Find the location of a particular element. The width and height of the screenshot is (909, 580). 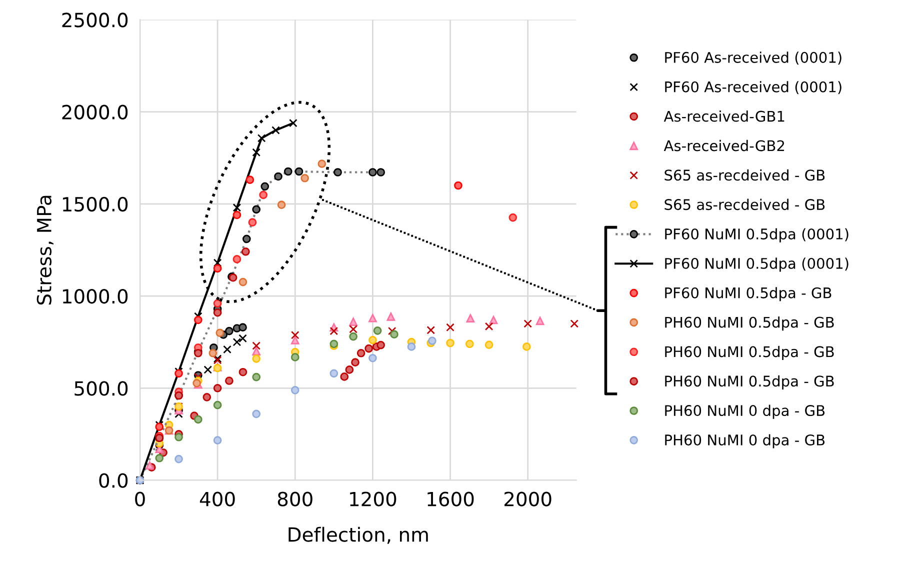

x-tick-label: 800 is located at coordinates (295, 499).